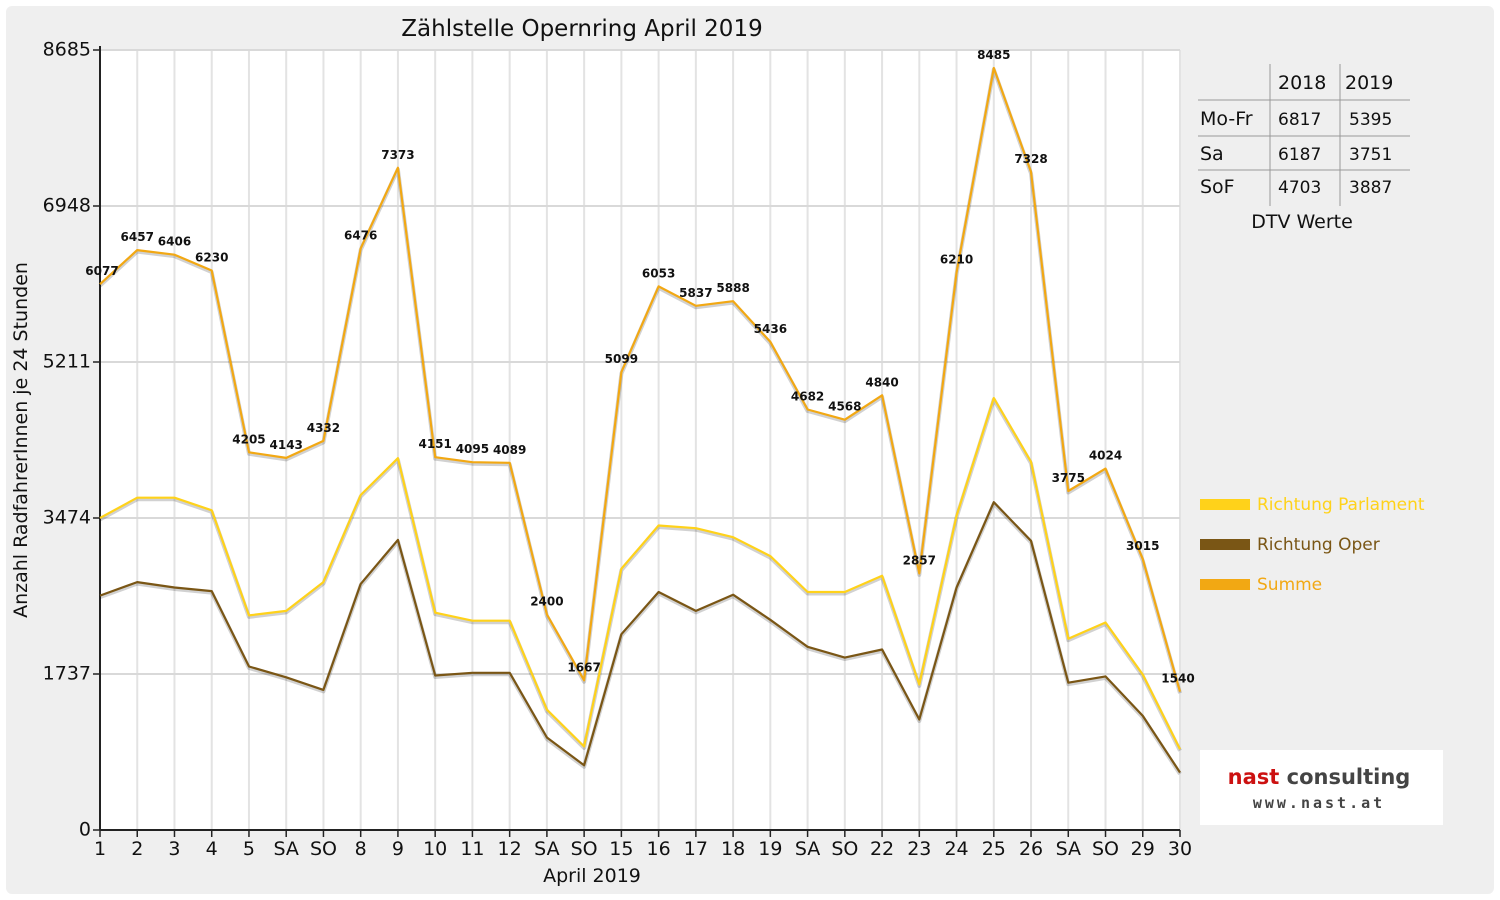  What do you see at coordinates (881, 382) in the screenshot?
I see `data-label: 4840` at bounding box center [881, 382].